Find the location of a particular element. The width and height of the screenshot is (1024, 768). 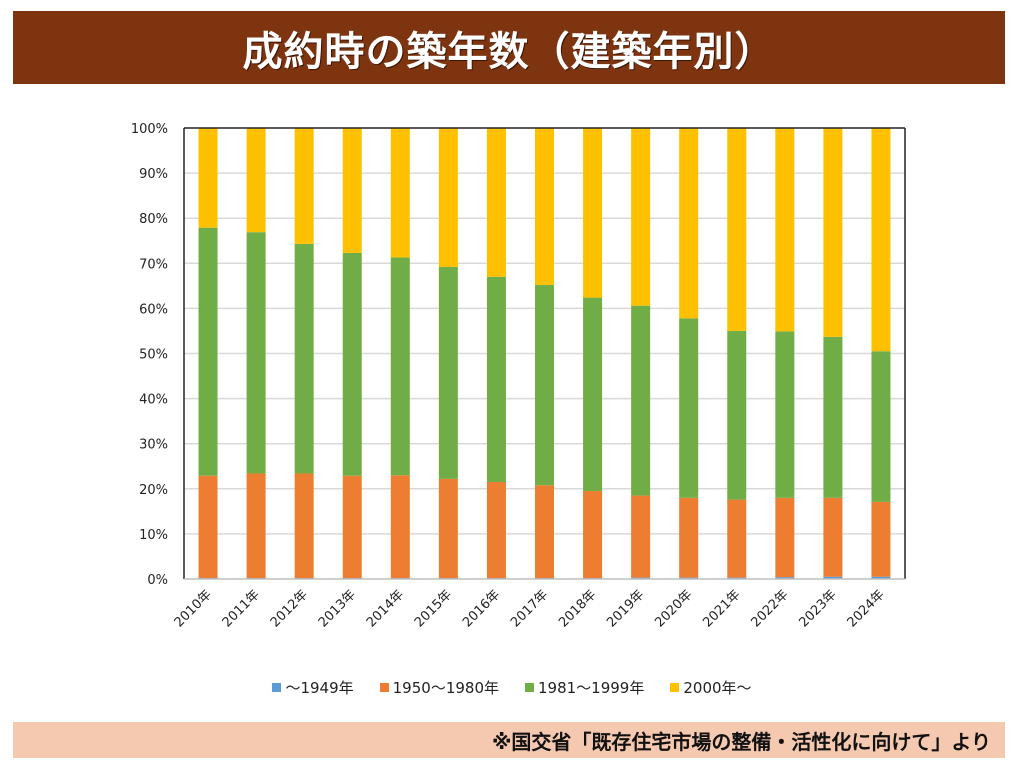

y-tick-labels: 0% 10% 20% 30% 40% 50% 60% 70% 80% 90% 100% is located at coordinates (149, 355).